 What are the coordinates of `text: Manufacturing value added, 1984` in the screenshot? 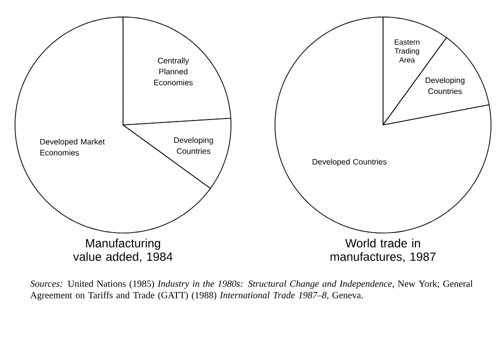 It's located at (122, 250).